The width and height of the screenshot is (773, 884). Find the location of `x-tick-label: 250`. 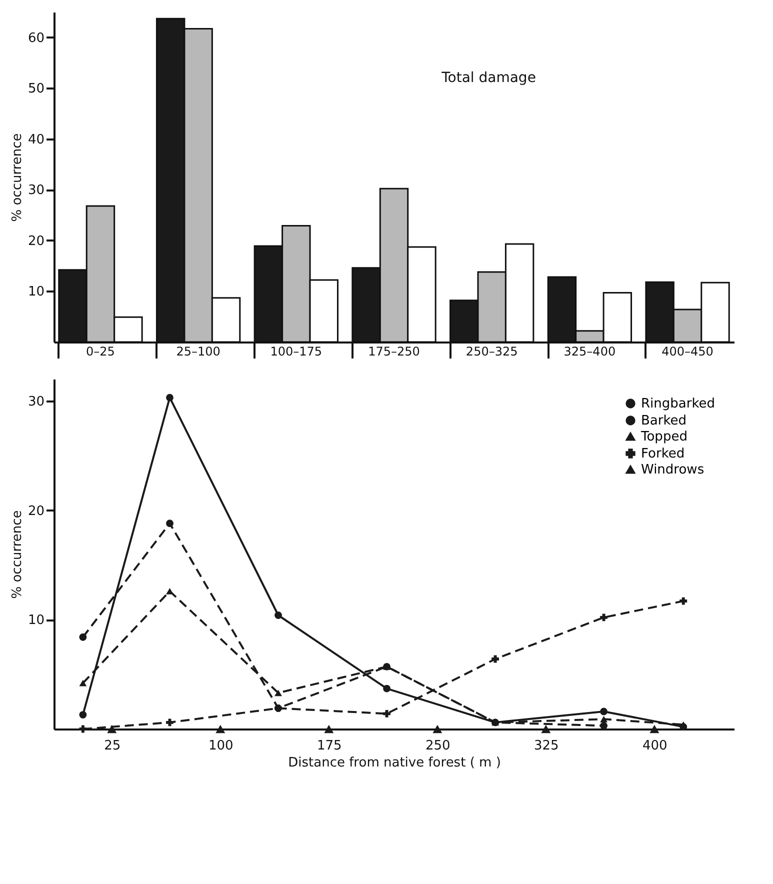

x-tick-label: 250 is located at coordinates (437, 746).